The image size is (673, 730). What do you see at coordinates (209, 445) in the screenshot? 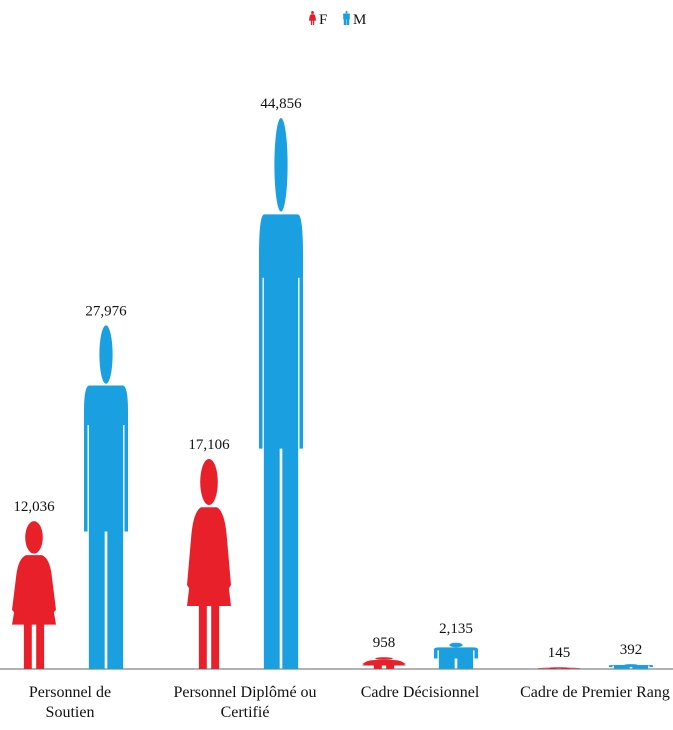
I see `value-label: 17,106` at bounding box center [209, 445].